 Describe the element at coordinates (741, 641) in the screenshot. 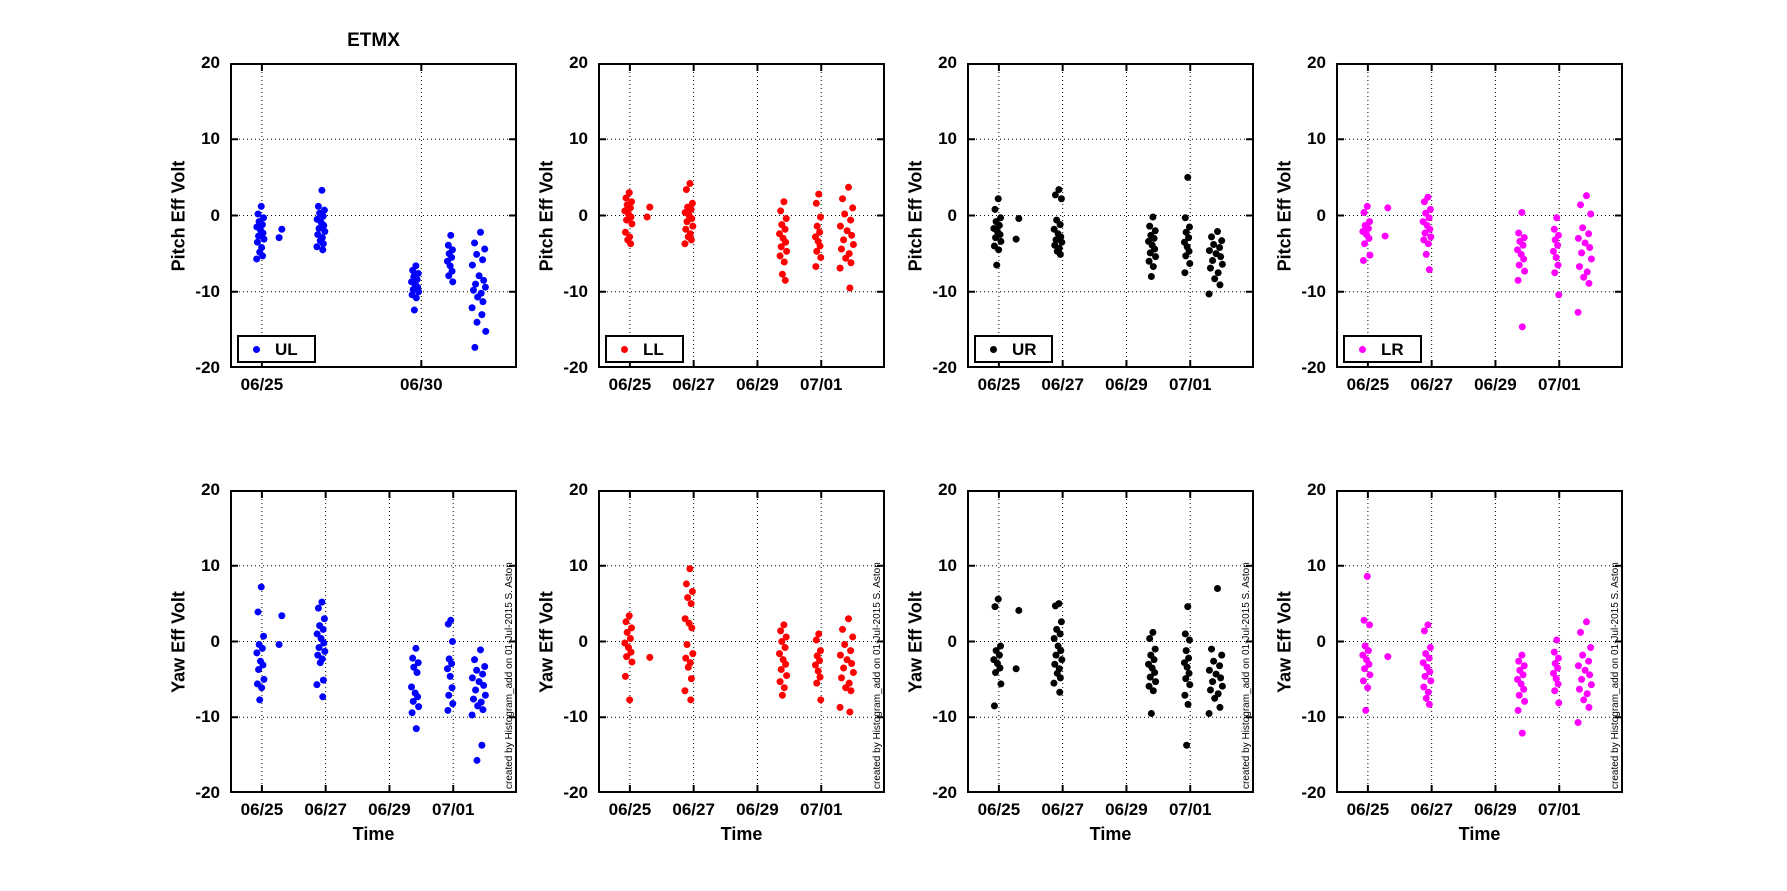

I see `plot-area-yaw-ll` at that location.